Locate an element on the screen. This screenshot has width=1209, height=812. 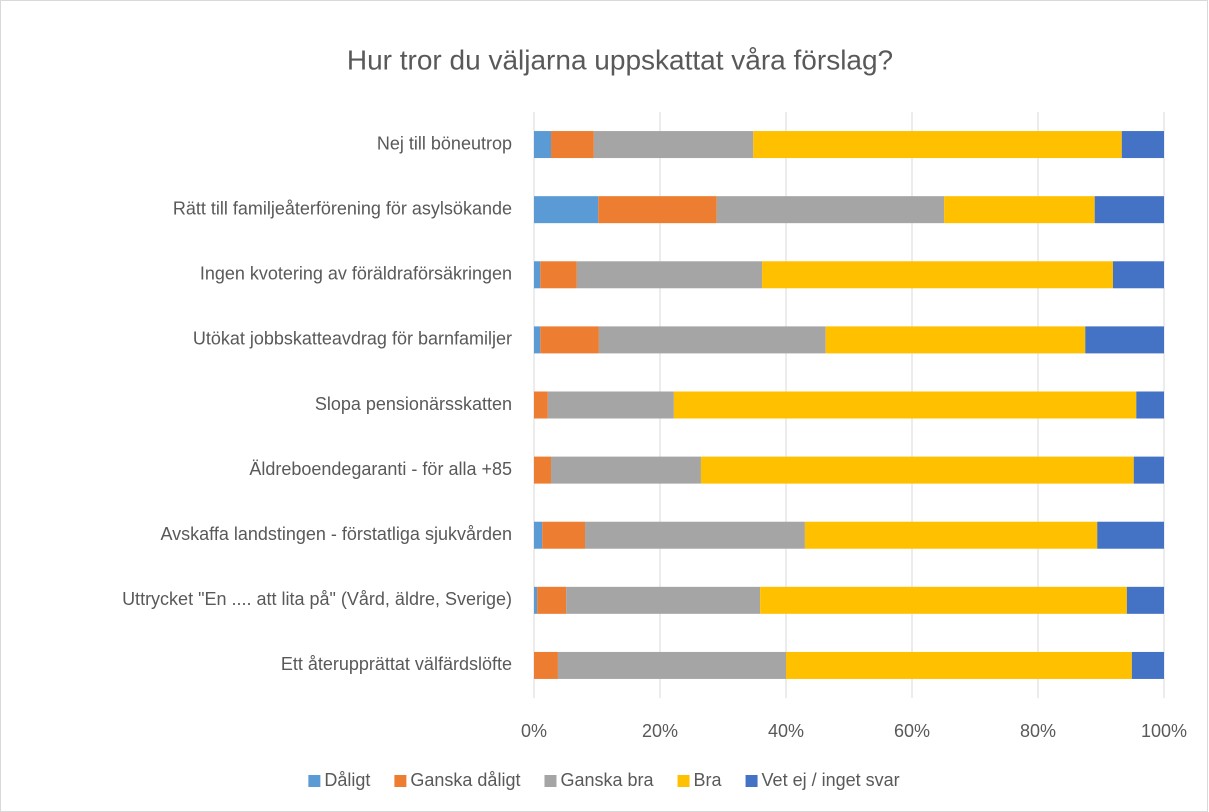
y-tick-label: Äldreboendegaranti - för alla +85 is located at coordinates (380, 469).